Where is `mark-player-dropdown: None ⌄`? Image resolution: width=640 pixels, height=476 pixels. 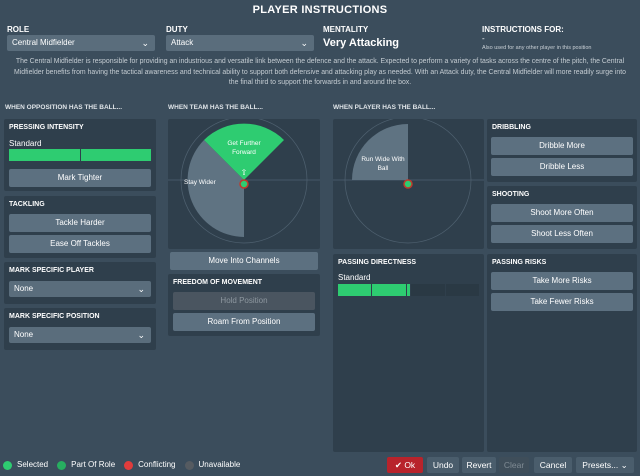 mark-player-dropdown: None ⌄ is located at coordinates (80, 289).